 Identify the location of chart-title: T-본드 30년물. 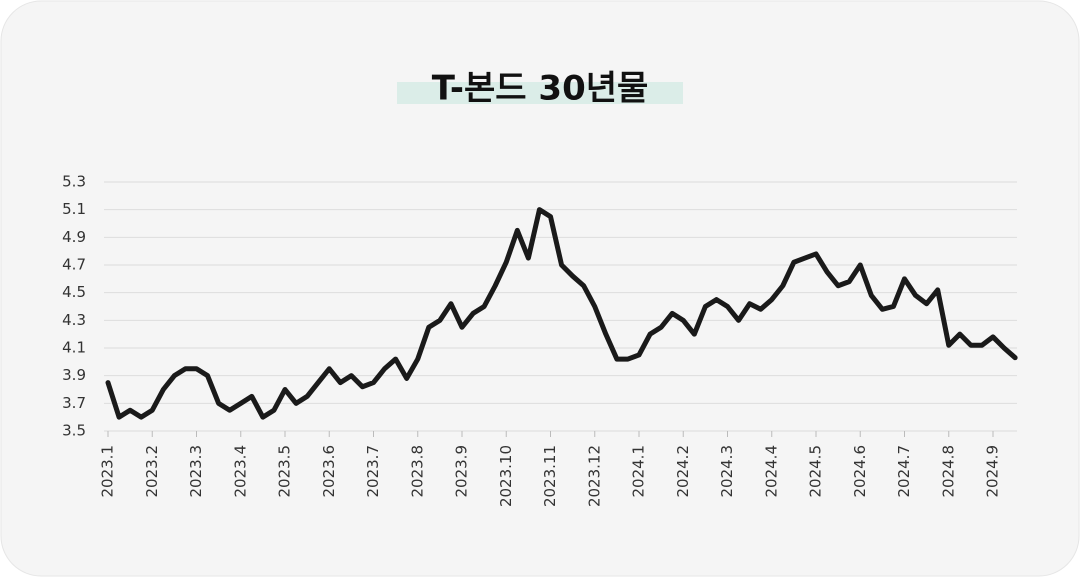
(540, 89).